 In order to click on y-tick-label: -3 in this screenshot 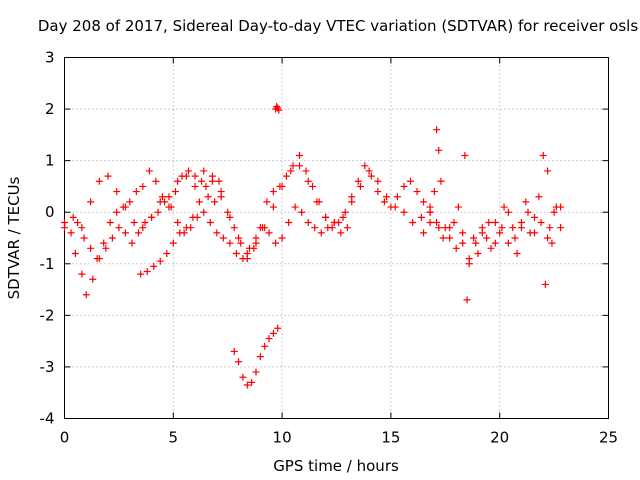, I will do `click(47, 367)`.